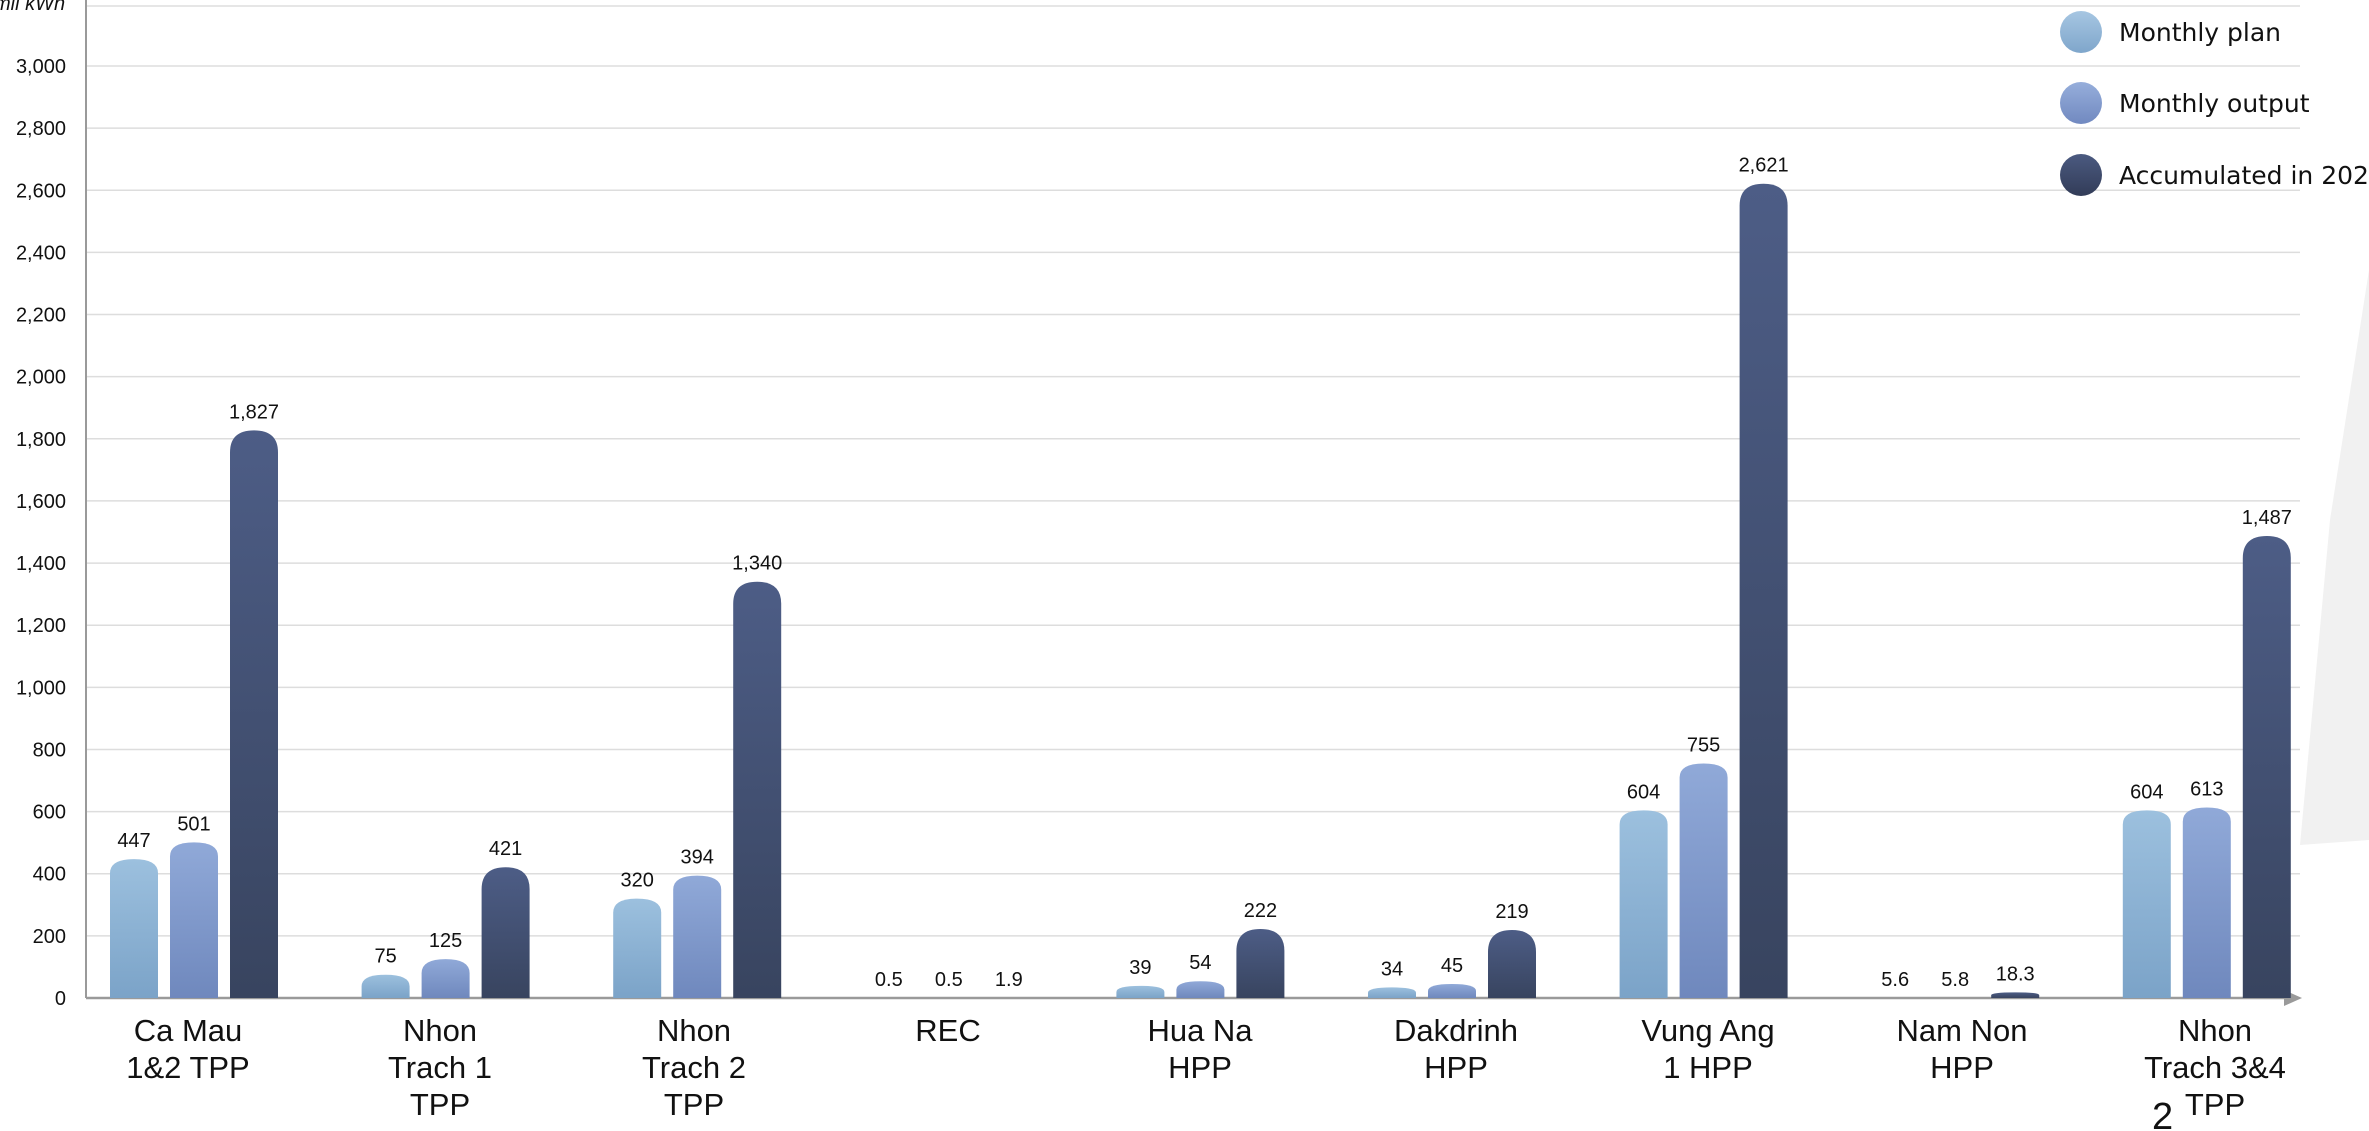 This screenshot has width=2369, height=1131. Describe the element at coordinates (193, 824) in the screenshot. I see `data-label: 501` at that location.